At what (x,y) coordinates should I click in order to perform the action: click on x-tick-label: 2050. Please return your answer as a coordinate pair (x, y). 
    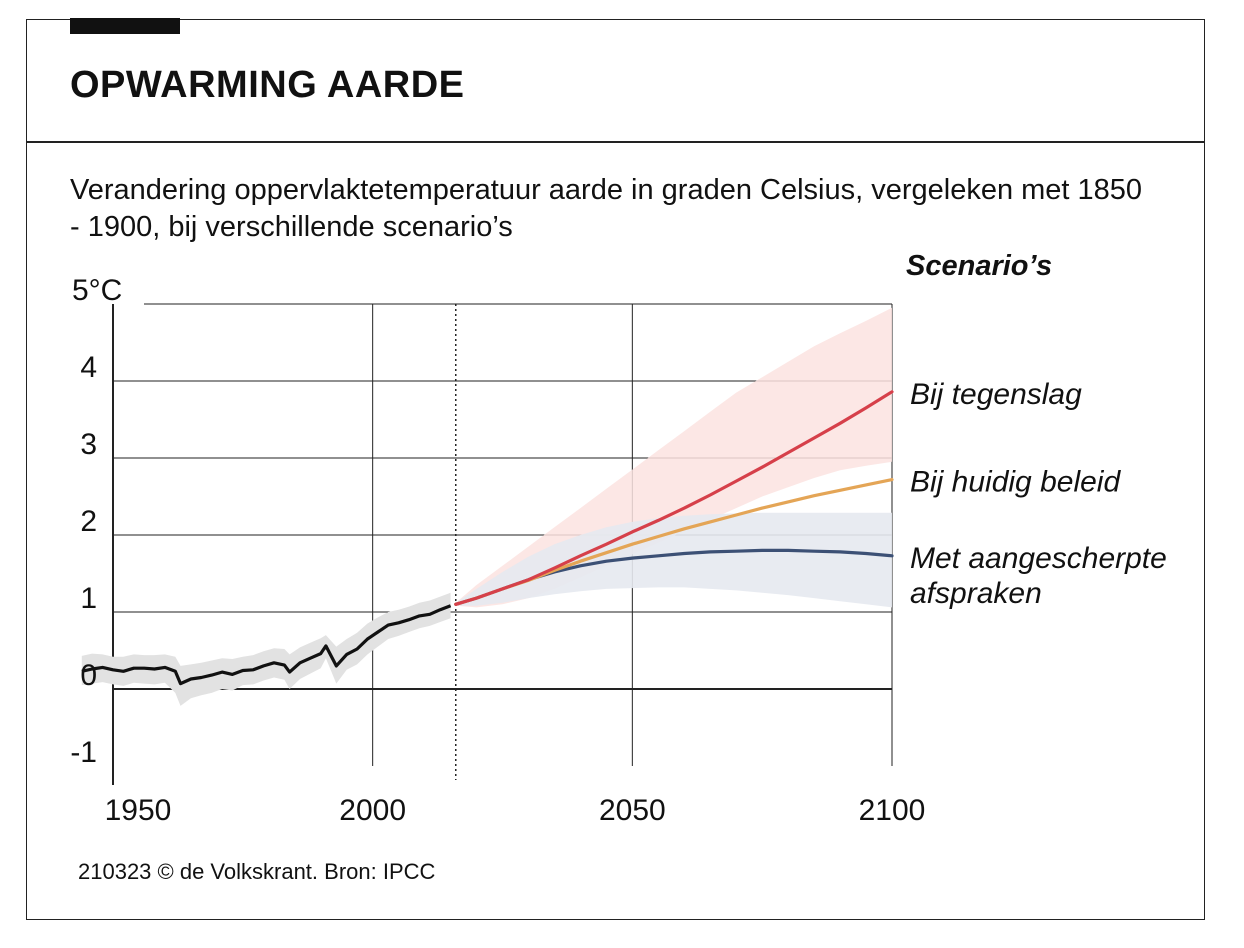
    Looking at the image, I should click on (632, 810).